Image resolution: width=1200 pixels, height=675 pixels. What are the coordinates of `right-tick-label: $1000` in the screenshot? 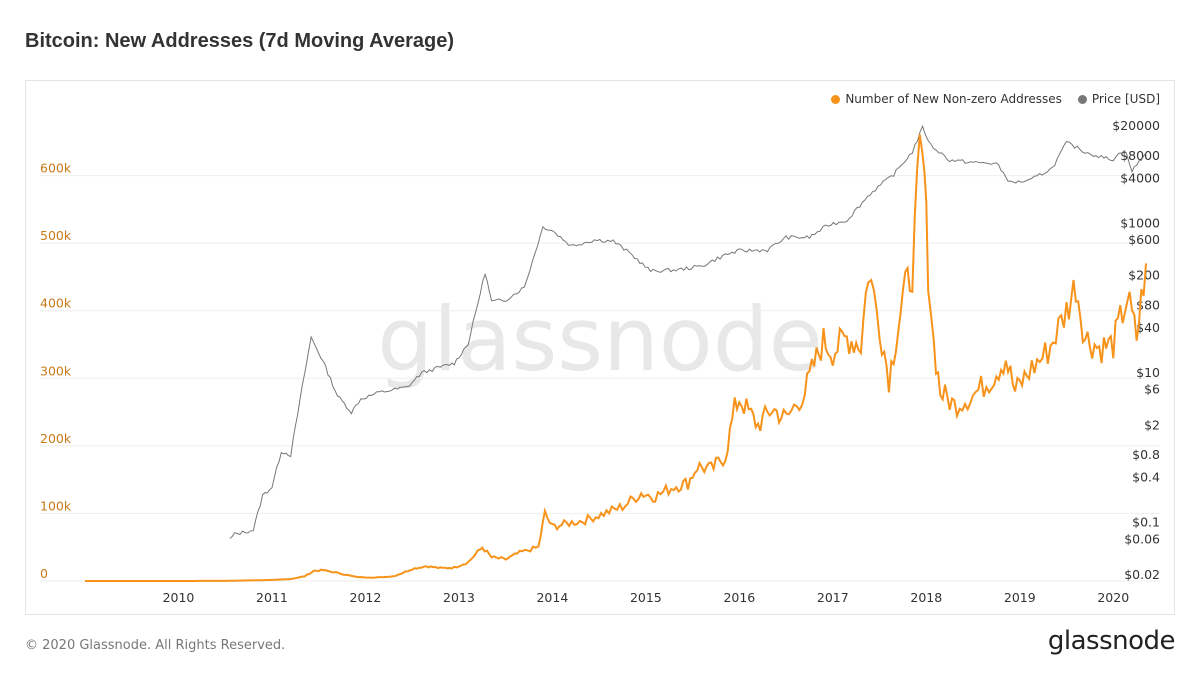 It's located at (1140, 222).